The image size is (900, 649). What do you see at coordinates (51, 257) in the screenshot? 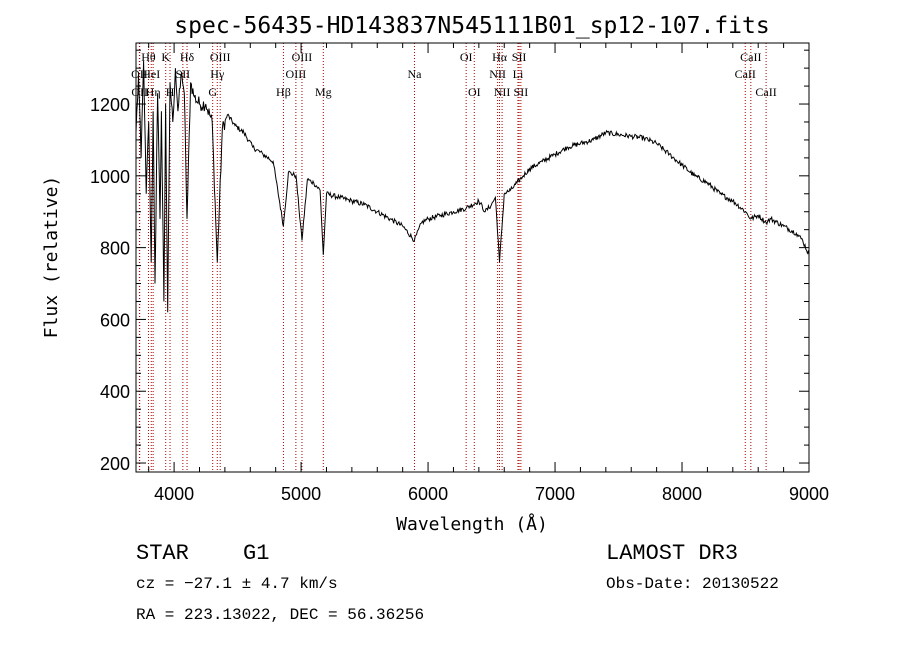
I see `y-axis-label: Flux (relative)` at bounding box center [51, 257].